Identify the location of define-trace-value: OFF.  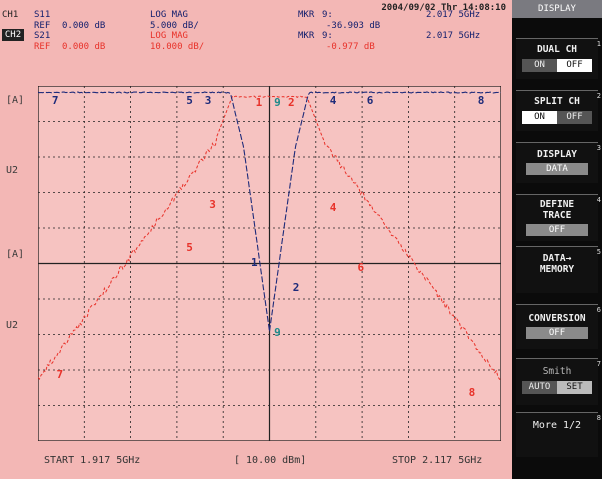
(557, 230).